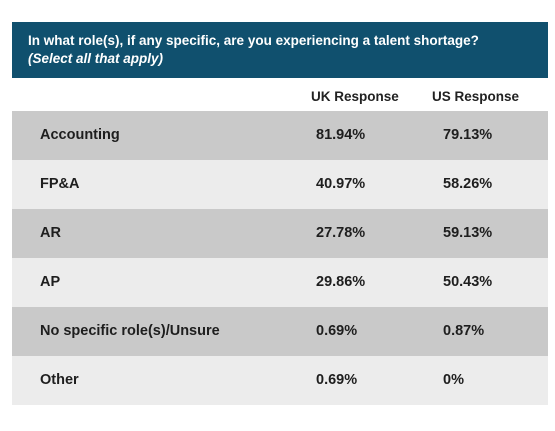 The image size is (555, 431). I want to click on uk-value: 40.97%, so click(341, 184).